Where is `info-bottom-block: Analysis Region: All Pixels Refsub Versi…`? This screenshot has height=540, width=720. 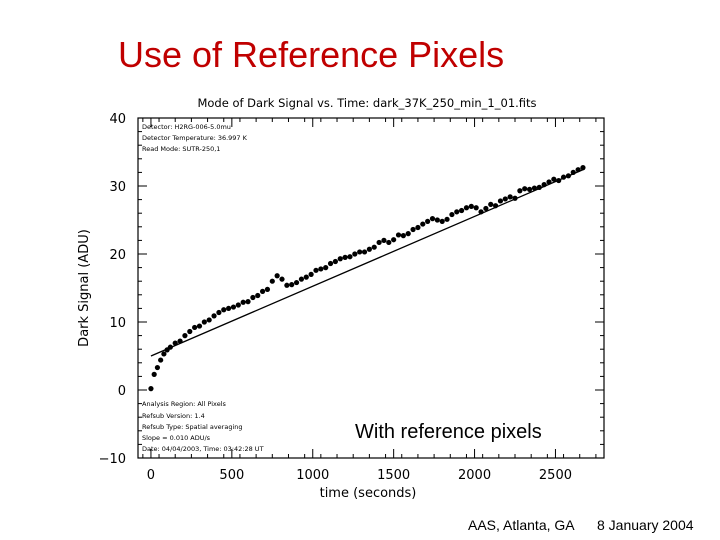 info-bottom-block: Analysis Region: All Pixels Refsub Versi… is located at coordinates (203, 426).